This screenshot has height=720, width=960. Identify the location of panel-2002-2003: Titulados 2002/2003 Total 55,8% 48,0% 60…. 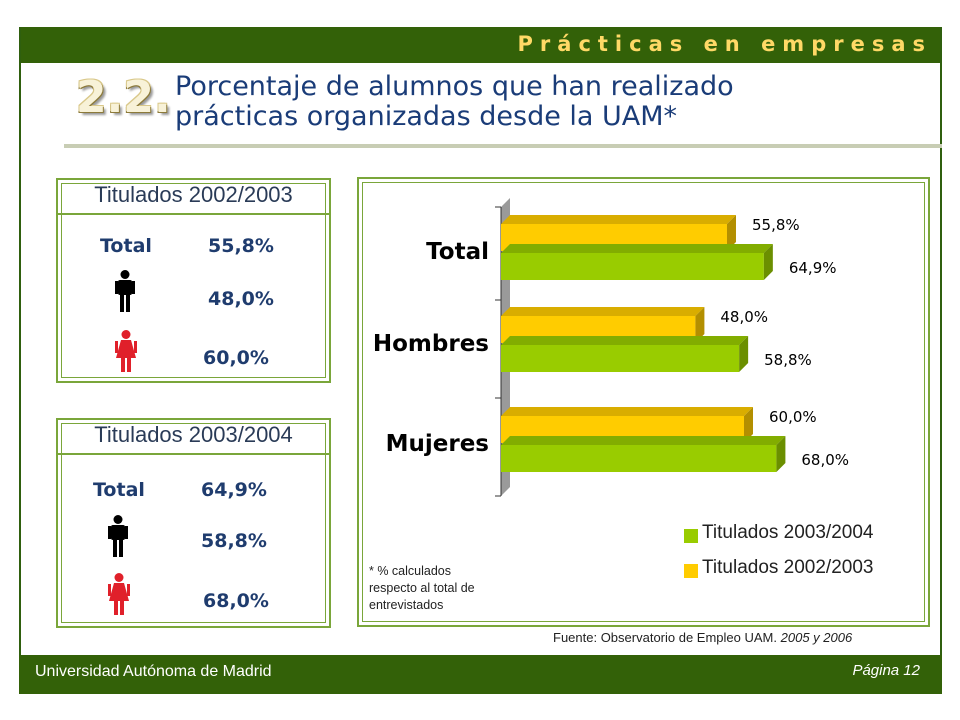
(193, 280).